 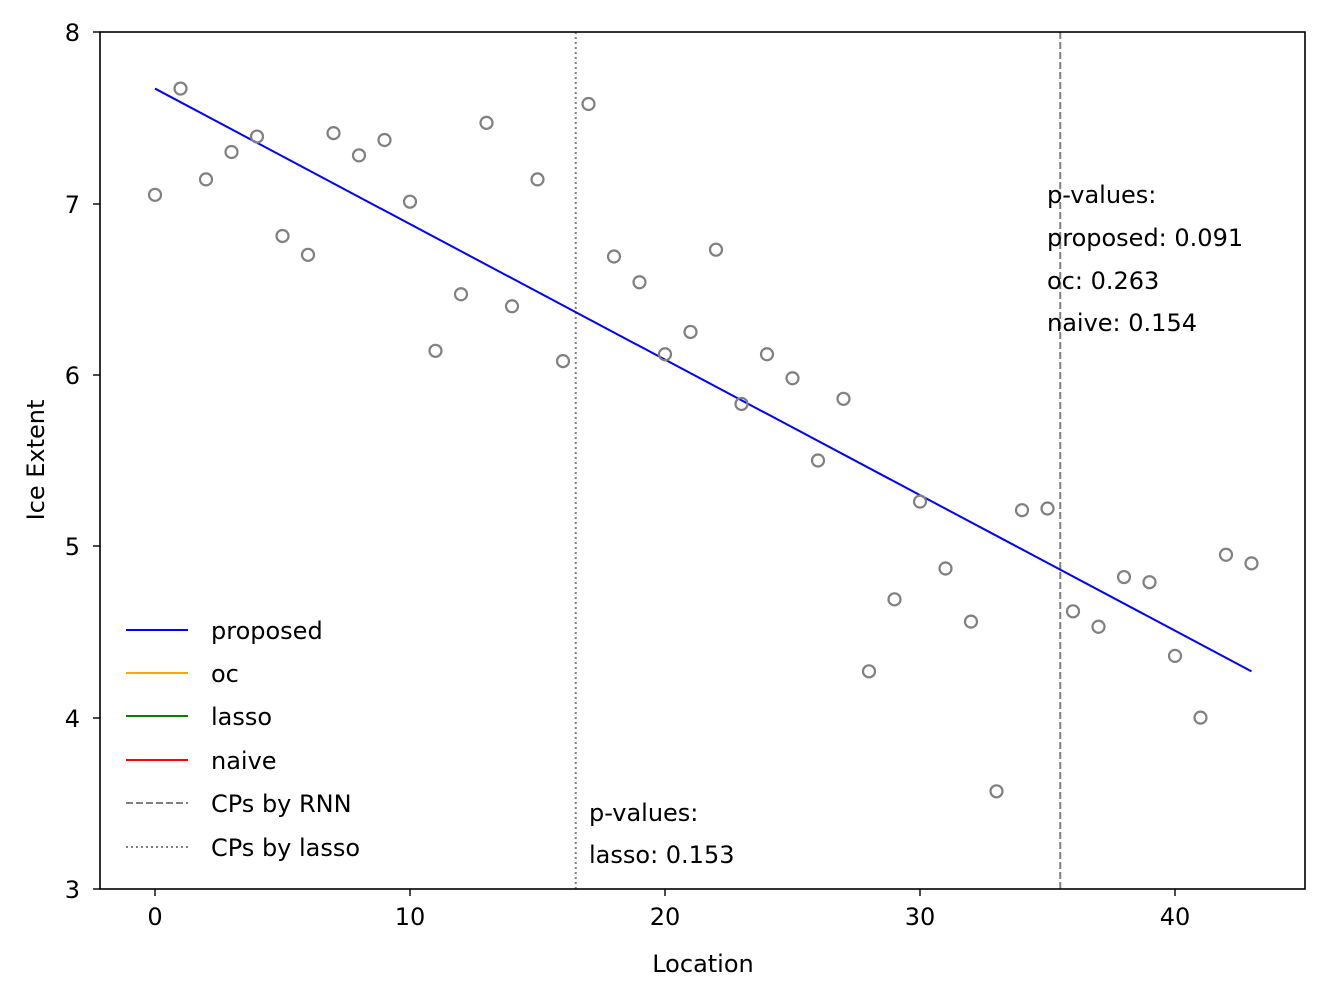 I want to click on y-axis: 3 4 5 6 7 8 Ice Extent, so click(x=61, y=461).